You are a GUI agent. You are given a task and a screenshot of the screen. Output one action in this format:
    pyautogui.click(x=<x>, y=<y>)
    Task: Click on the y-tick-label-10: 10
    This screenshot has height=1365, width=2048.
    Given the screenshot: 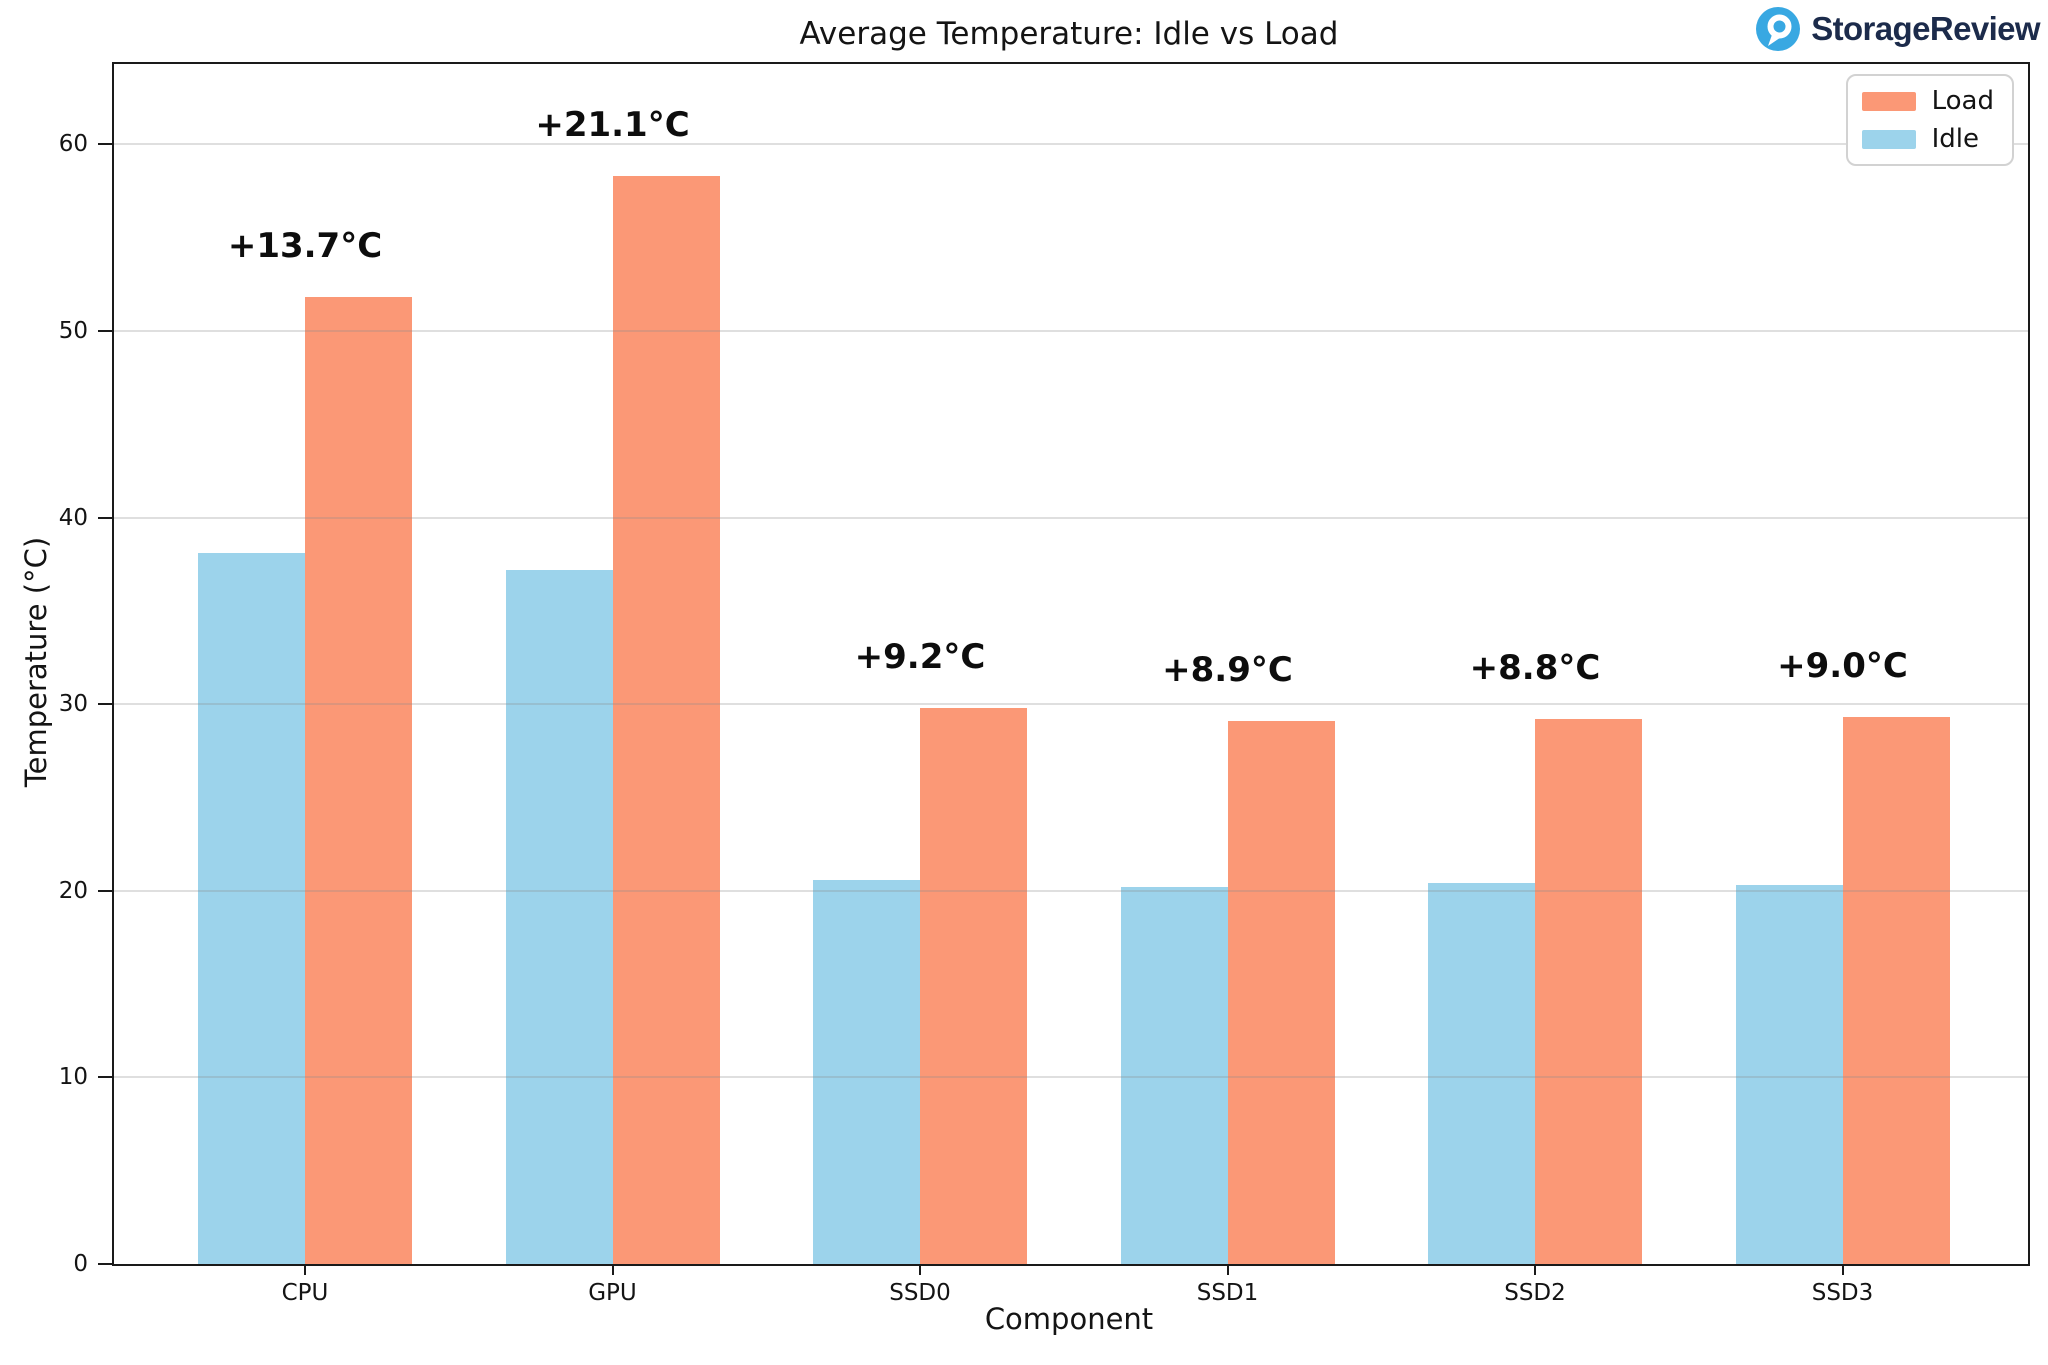 What is the action you would take?
    pyautogui.click(x=73, y=1077)
    